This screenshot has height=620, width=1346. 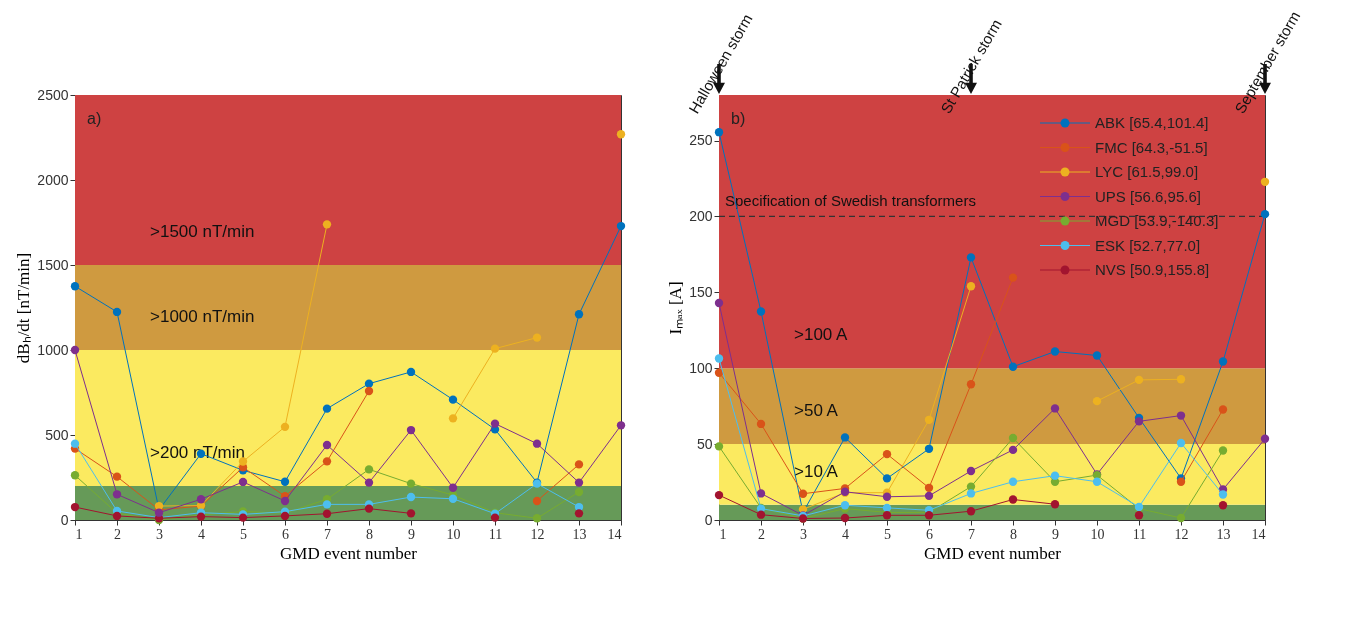 I want to click on y-tick-label: 50, so click(x=704, y=443).